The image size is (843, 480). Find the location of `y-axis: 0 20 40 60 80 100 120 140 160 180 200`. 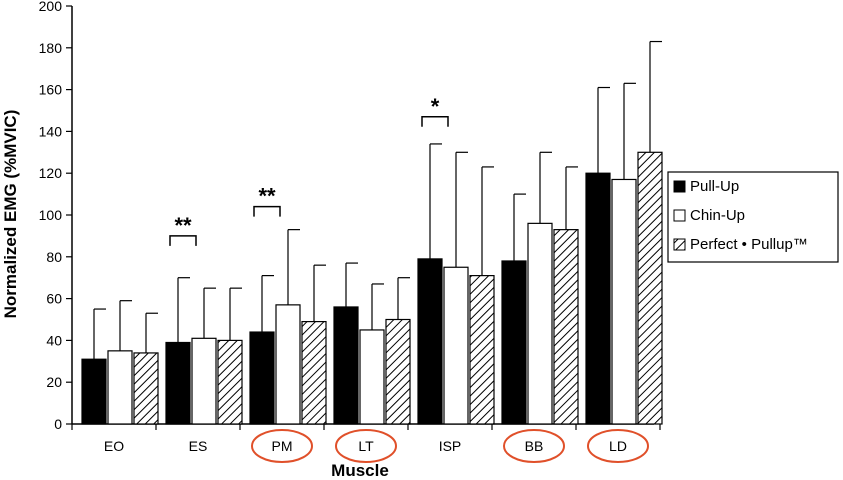

y-axis: 0 20 40 60 80 100 120 140 160 180 200 is located at coordinates (56, 216).